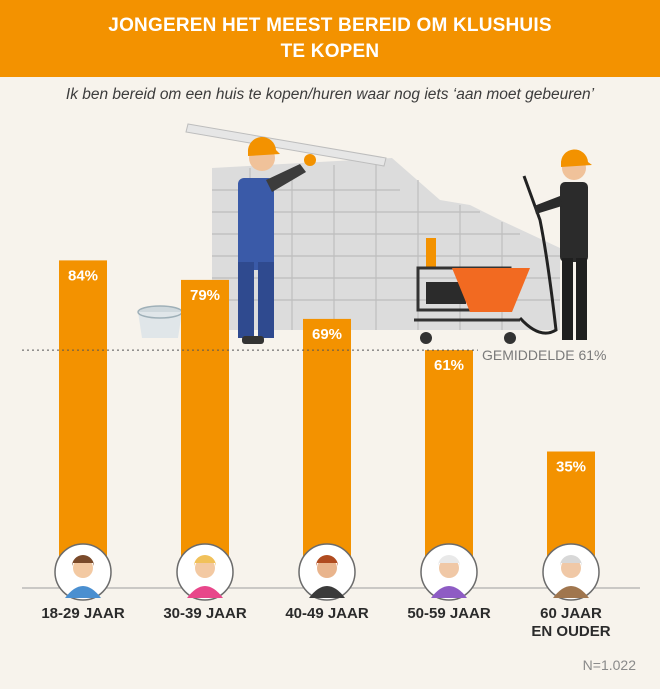 The image size is (660, 689). What do you see at coordinates (83, 275) in the screenshot?
I see `value-label: 84%` at bounding box center [83, 275].